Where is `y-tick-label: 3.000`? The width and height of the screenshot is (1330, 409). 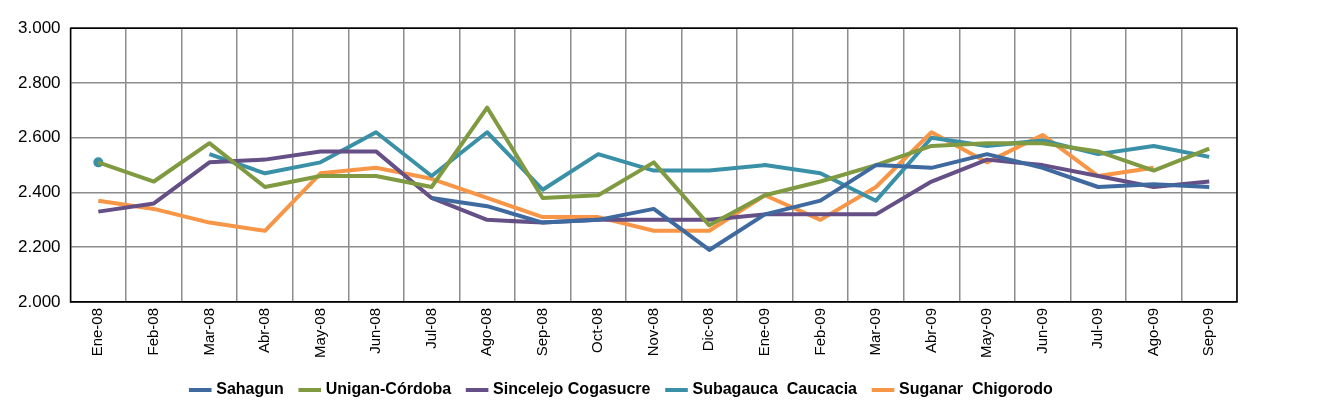 y-tick-label: 3.000 is located at coordinates (39, 27).